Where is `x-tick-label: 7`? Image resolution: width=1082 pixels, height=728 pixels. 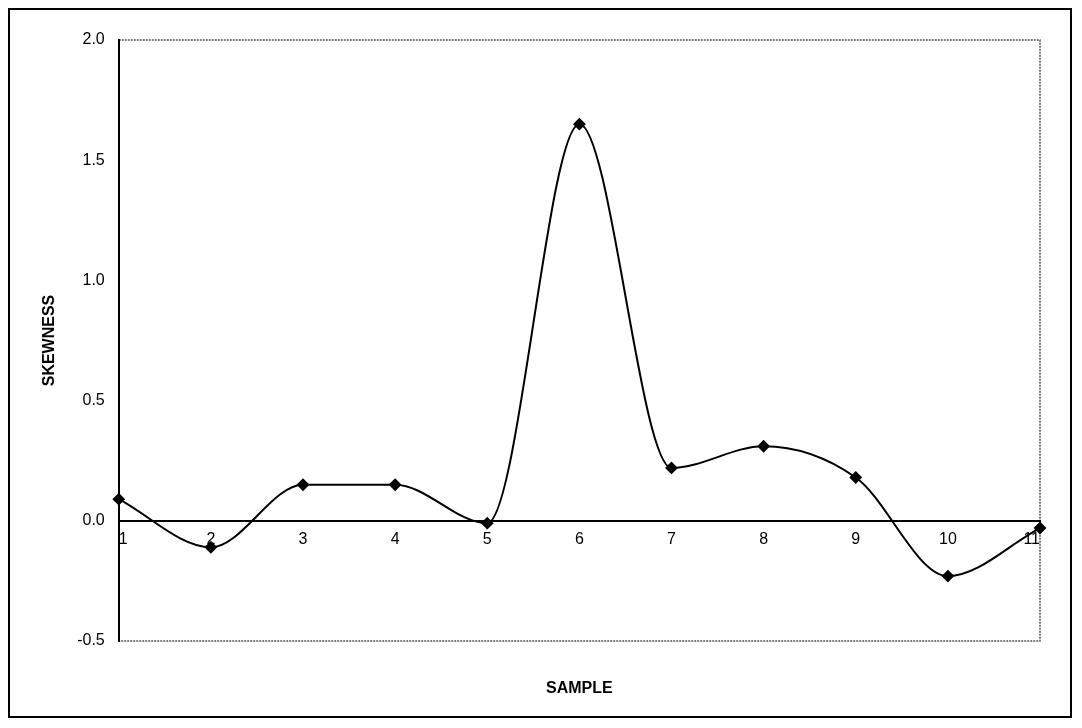
x-tick-label: 7 is located at coordinates (672, 538).